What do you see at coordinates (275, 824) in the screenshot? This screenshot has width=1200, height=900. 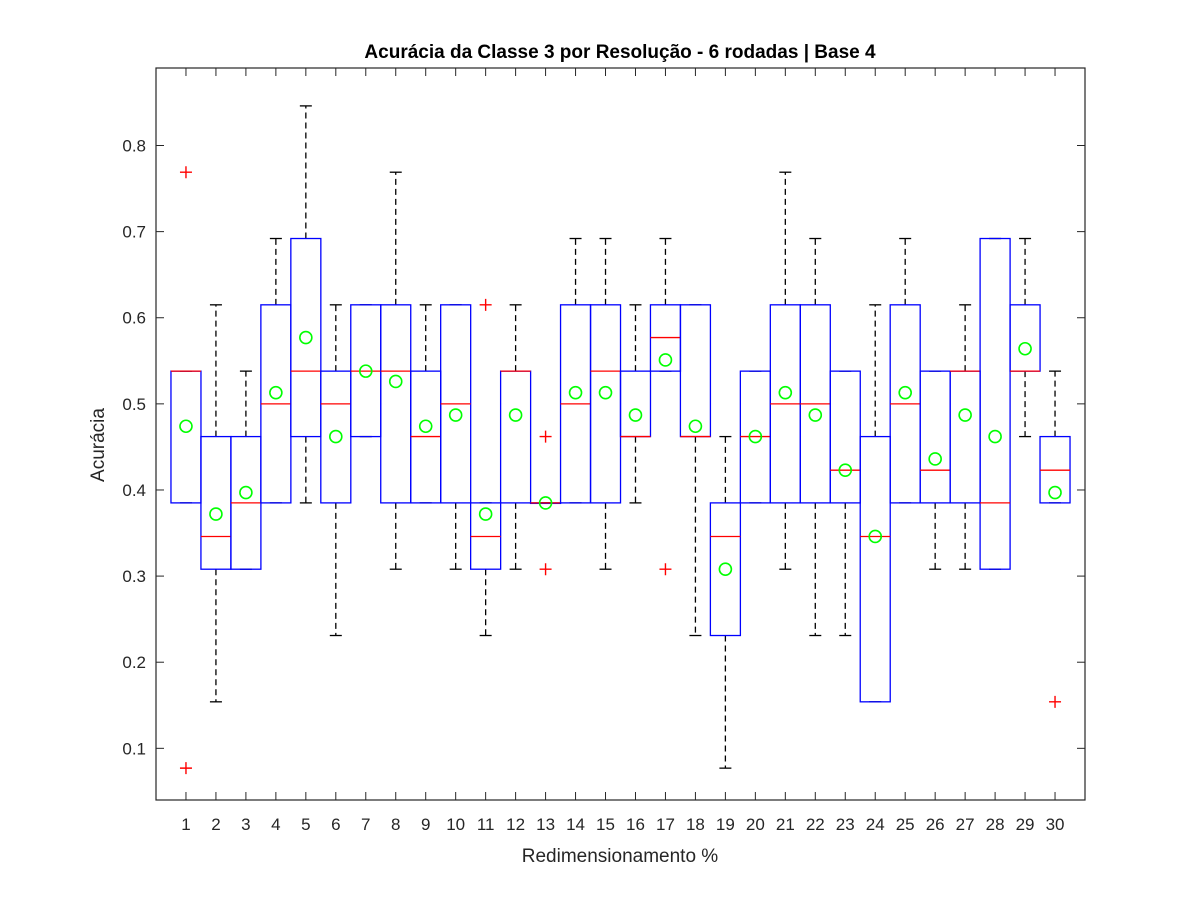 I see `x-tick-label: 4` at bounding box center [275, 824].